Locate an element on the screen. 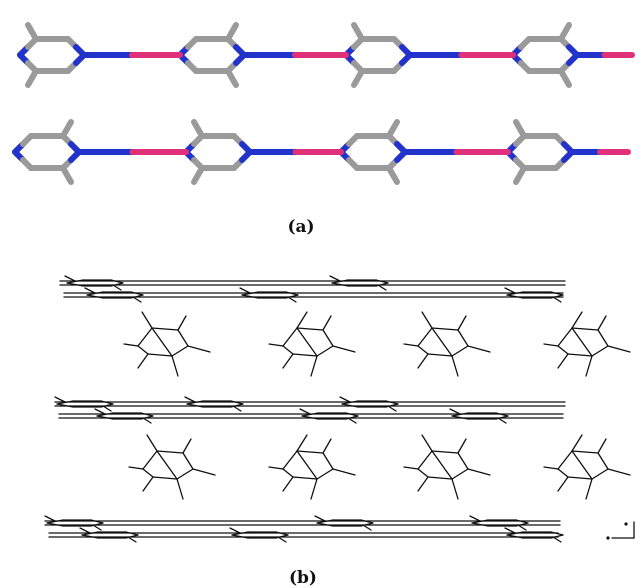 Image resolution: width=643 pixels, height=588 pixels. axis-indicator is located at coordinates (620, 530).